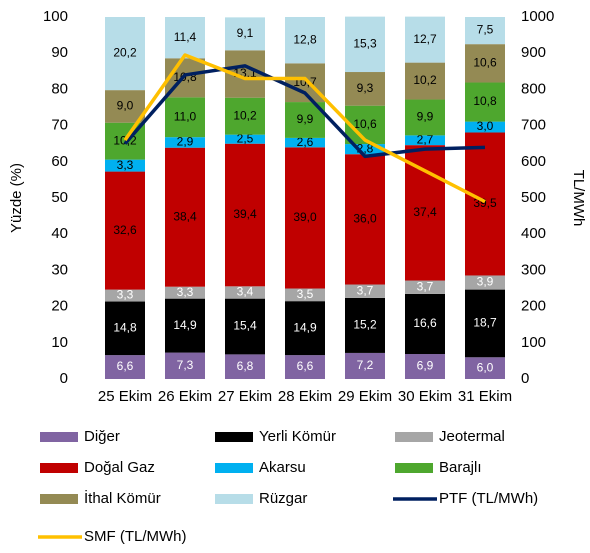 This screenshot has height=553, width=590. What do you see at coordinates (245, 366) in the screenshot?
I see `value-label: 6,8` at bounding box center [245, 366].